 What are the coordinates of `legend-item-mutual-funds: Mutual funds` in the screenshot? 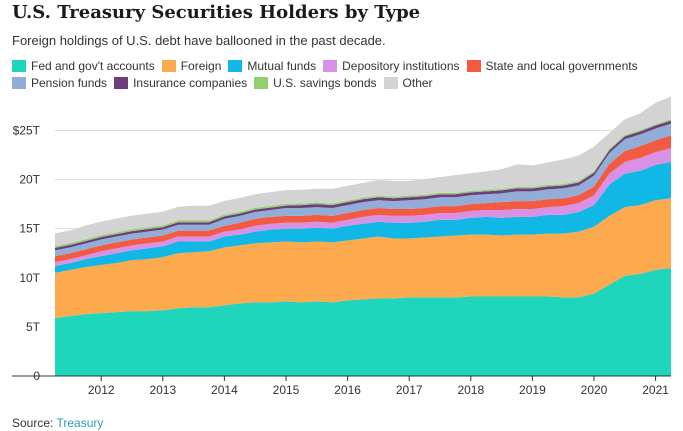 It's located at (272, 66).